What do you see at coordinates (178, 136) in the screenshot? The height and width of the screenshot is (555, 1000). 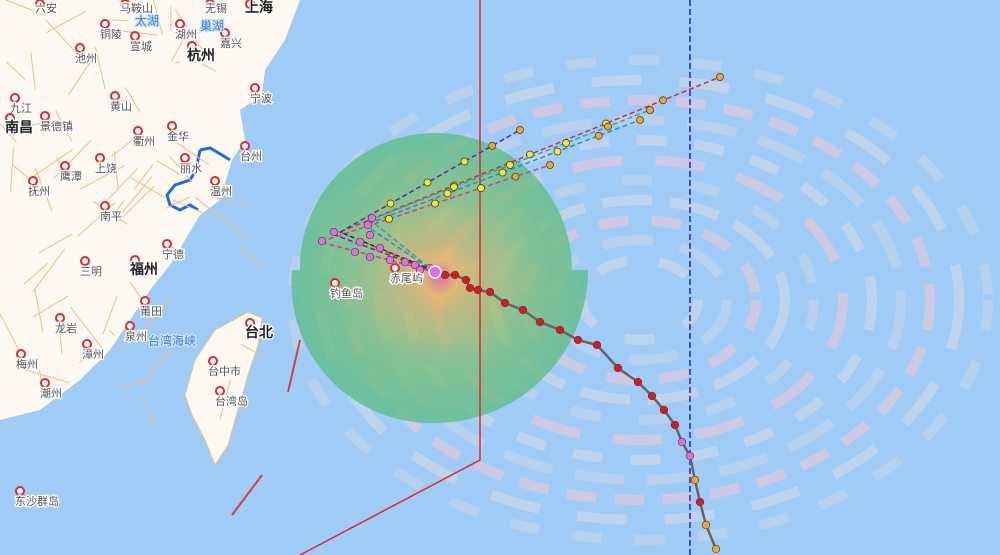 I see `city-label: 金华` at bounding box center [178, 136].